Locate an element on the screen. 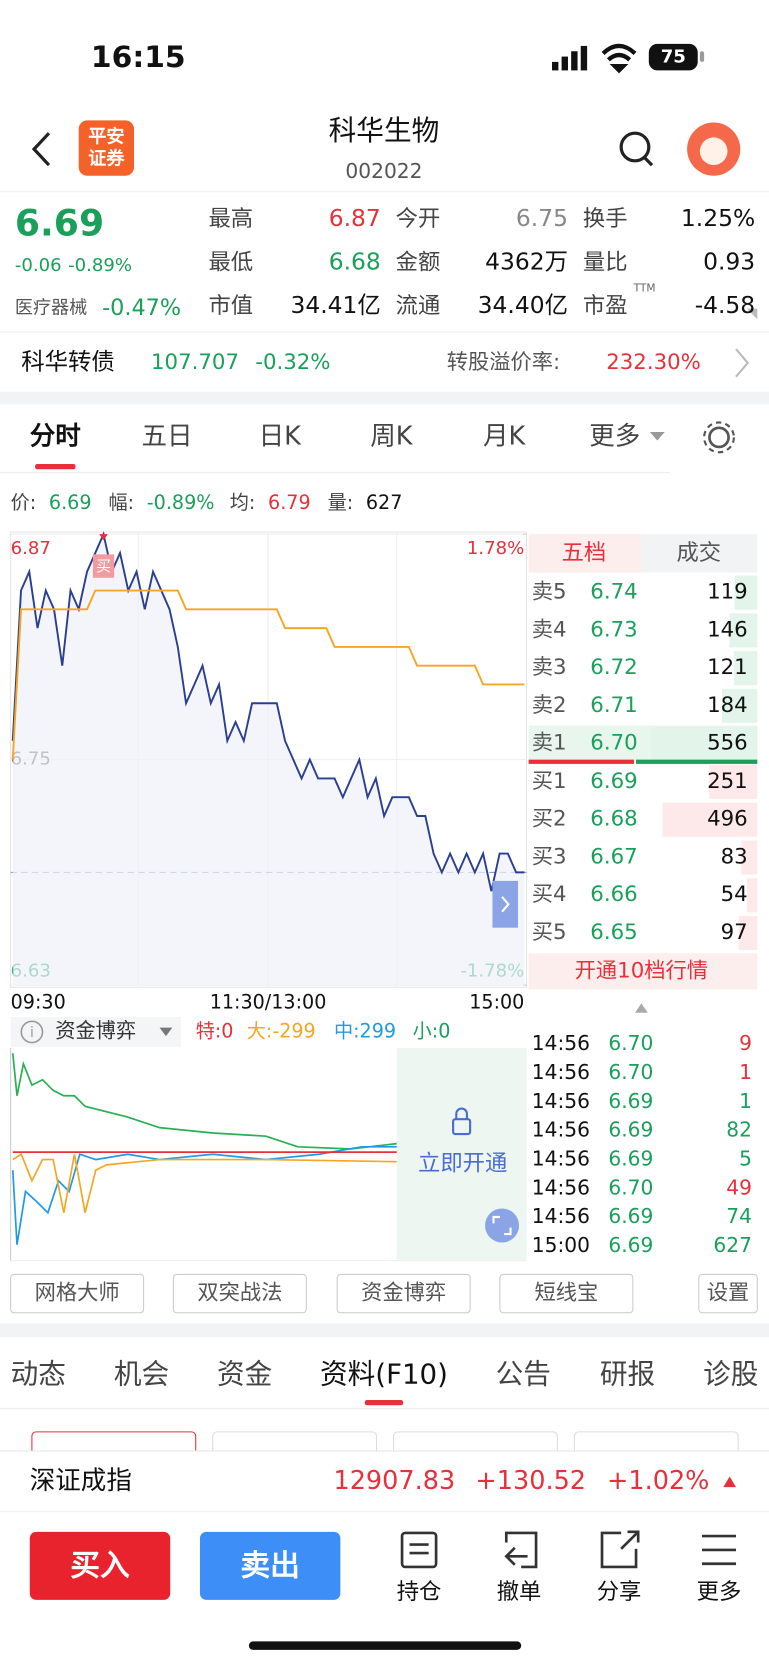 The width and height of the screenshot is (769, 1665). fund-item: 特:0 is located at coordinates (215, 1030).